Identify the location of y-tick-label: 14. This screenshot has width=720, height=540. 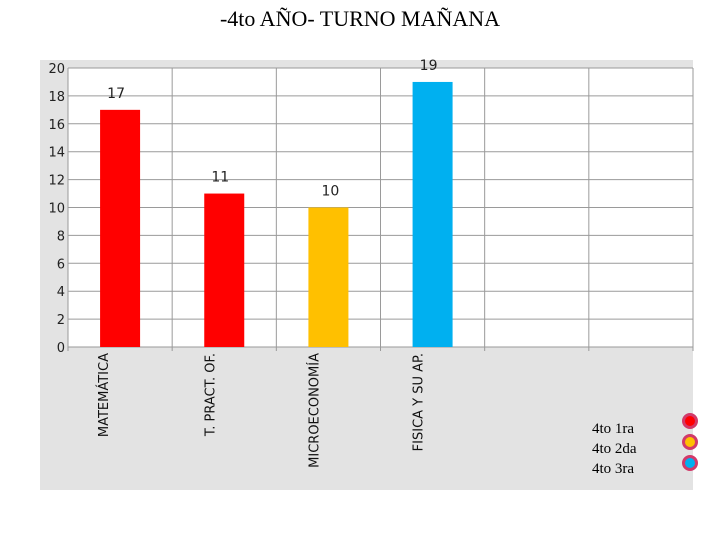
(56, 153).